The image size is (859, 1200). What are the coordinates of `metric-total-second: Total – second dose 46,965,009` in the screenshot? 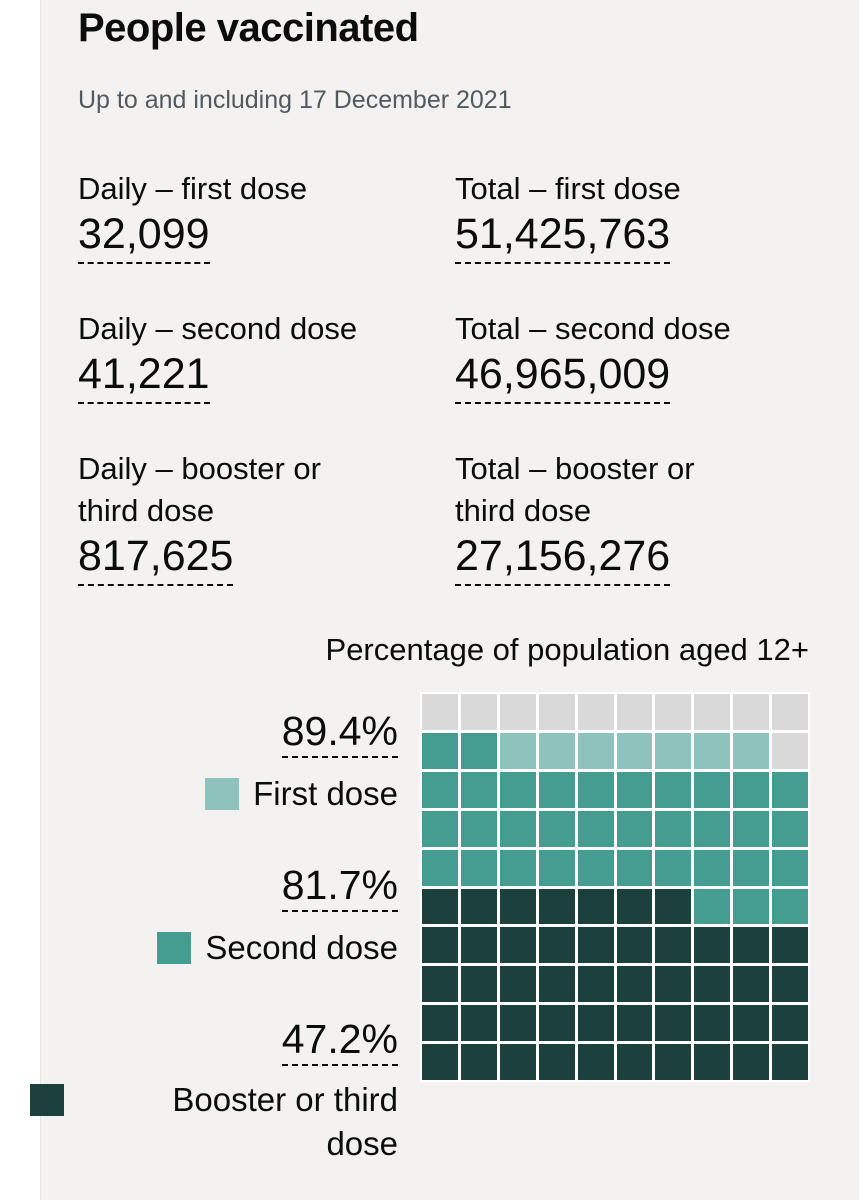 It's located at (593, 356).